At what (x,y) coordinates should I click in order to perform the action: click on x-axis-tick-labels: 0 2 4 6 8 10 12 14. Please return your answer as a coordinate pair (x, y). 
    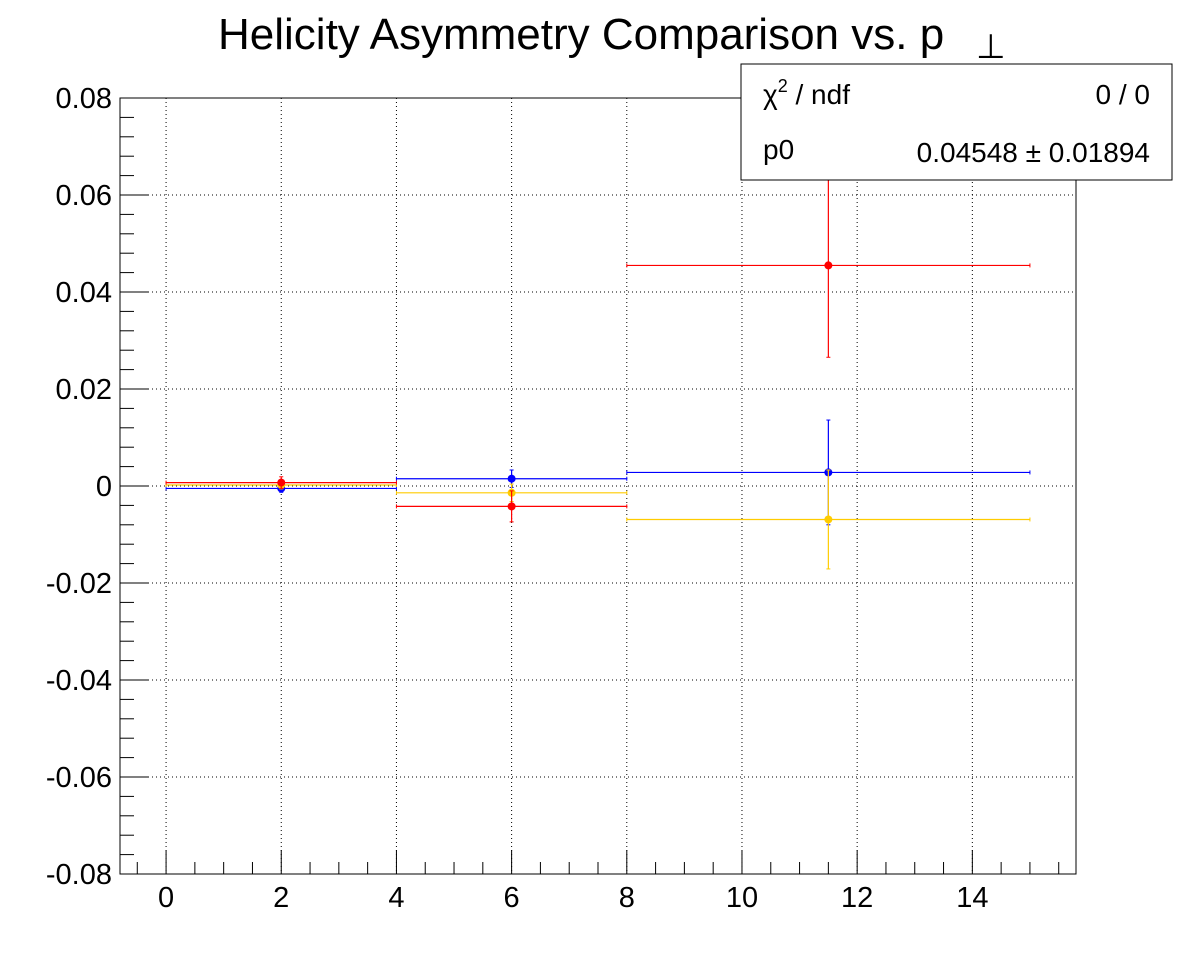
    Looking at the image, I should click on (573, 898).